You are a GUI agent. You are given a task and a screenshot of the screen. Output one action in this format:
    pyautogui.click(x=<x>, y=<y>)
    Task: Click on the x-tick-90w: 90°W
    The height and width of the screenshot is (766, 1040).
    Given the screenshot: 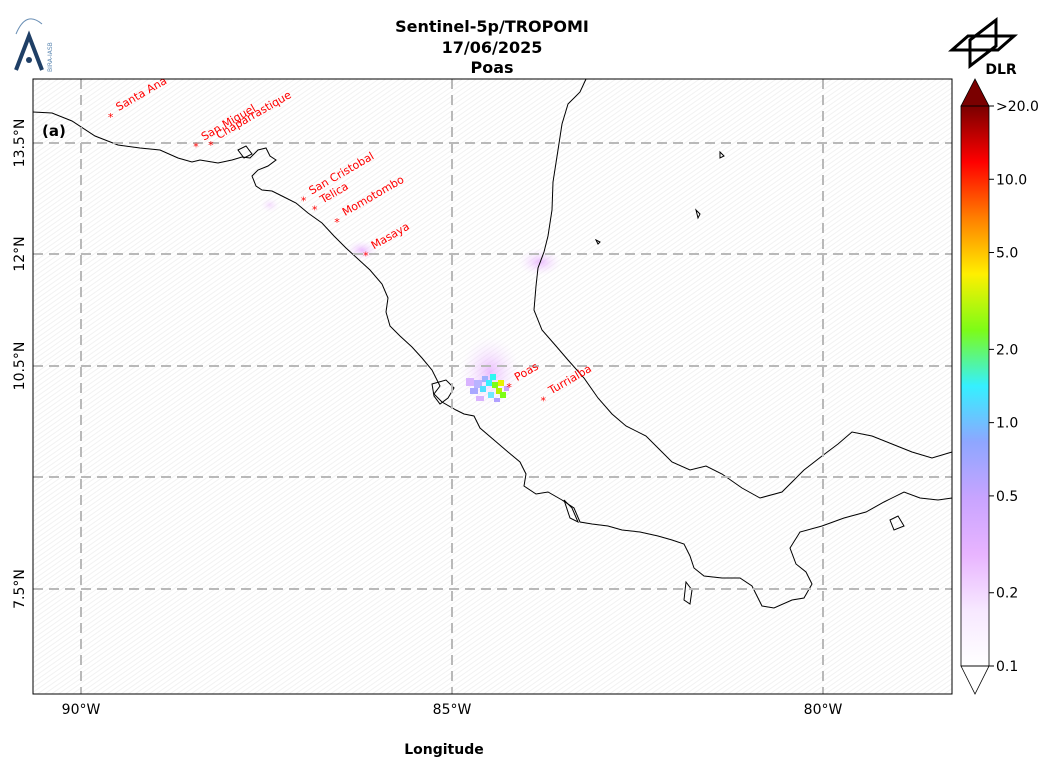 What is the action you would take?
    pyautogui.click(x=81, y=710)
    